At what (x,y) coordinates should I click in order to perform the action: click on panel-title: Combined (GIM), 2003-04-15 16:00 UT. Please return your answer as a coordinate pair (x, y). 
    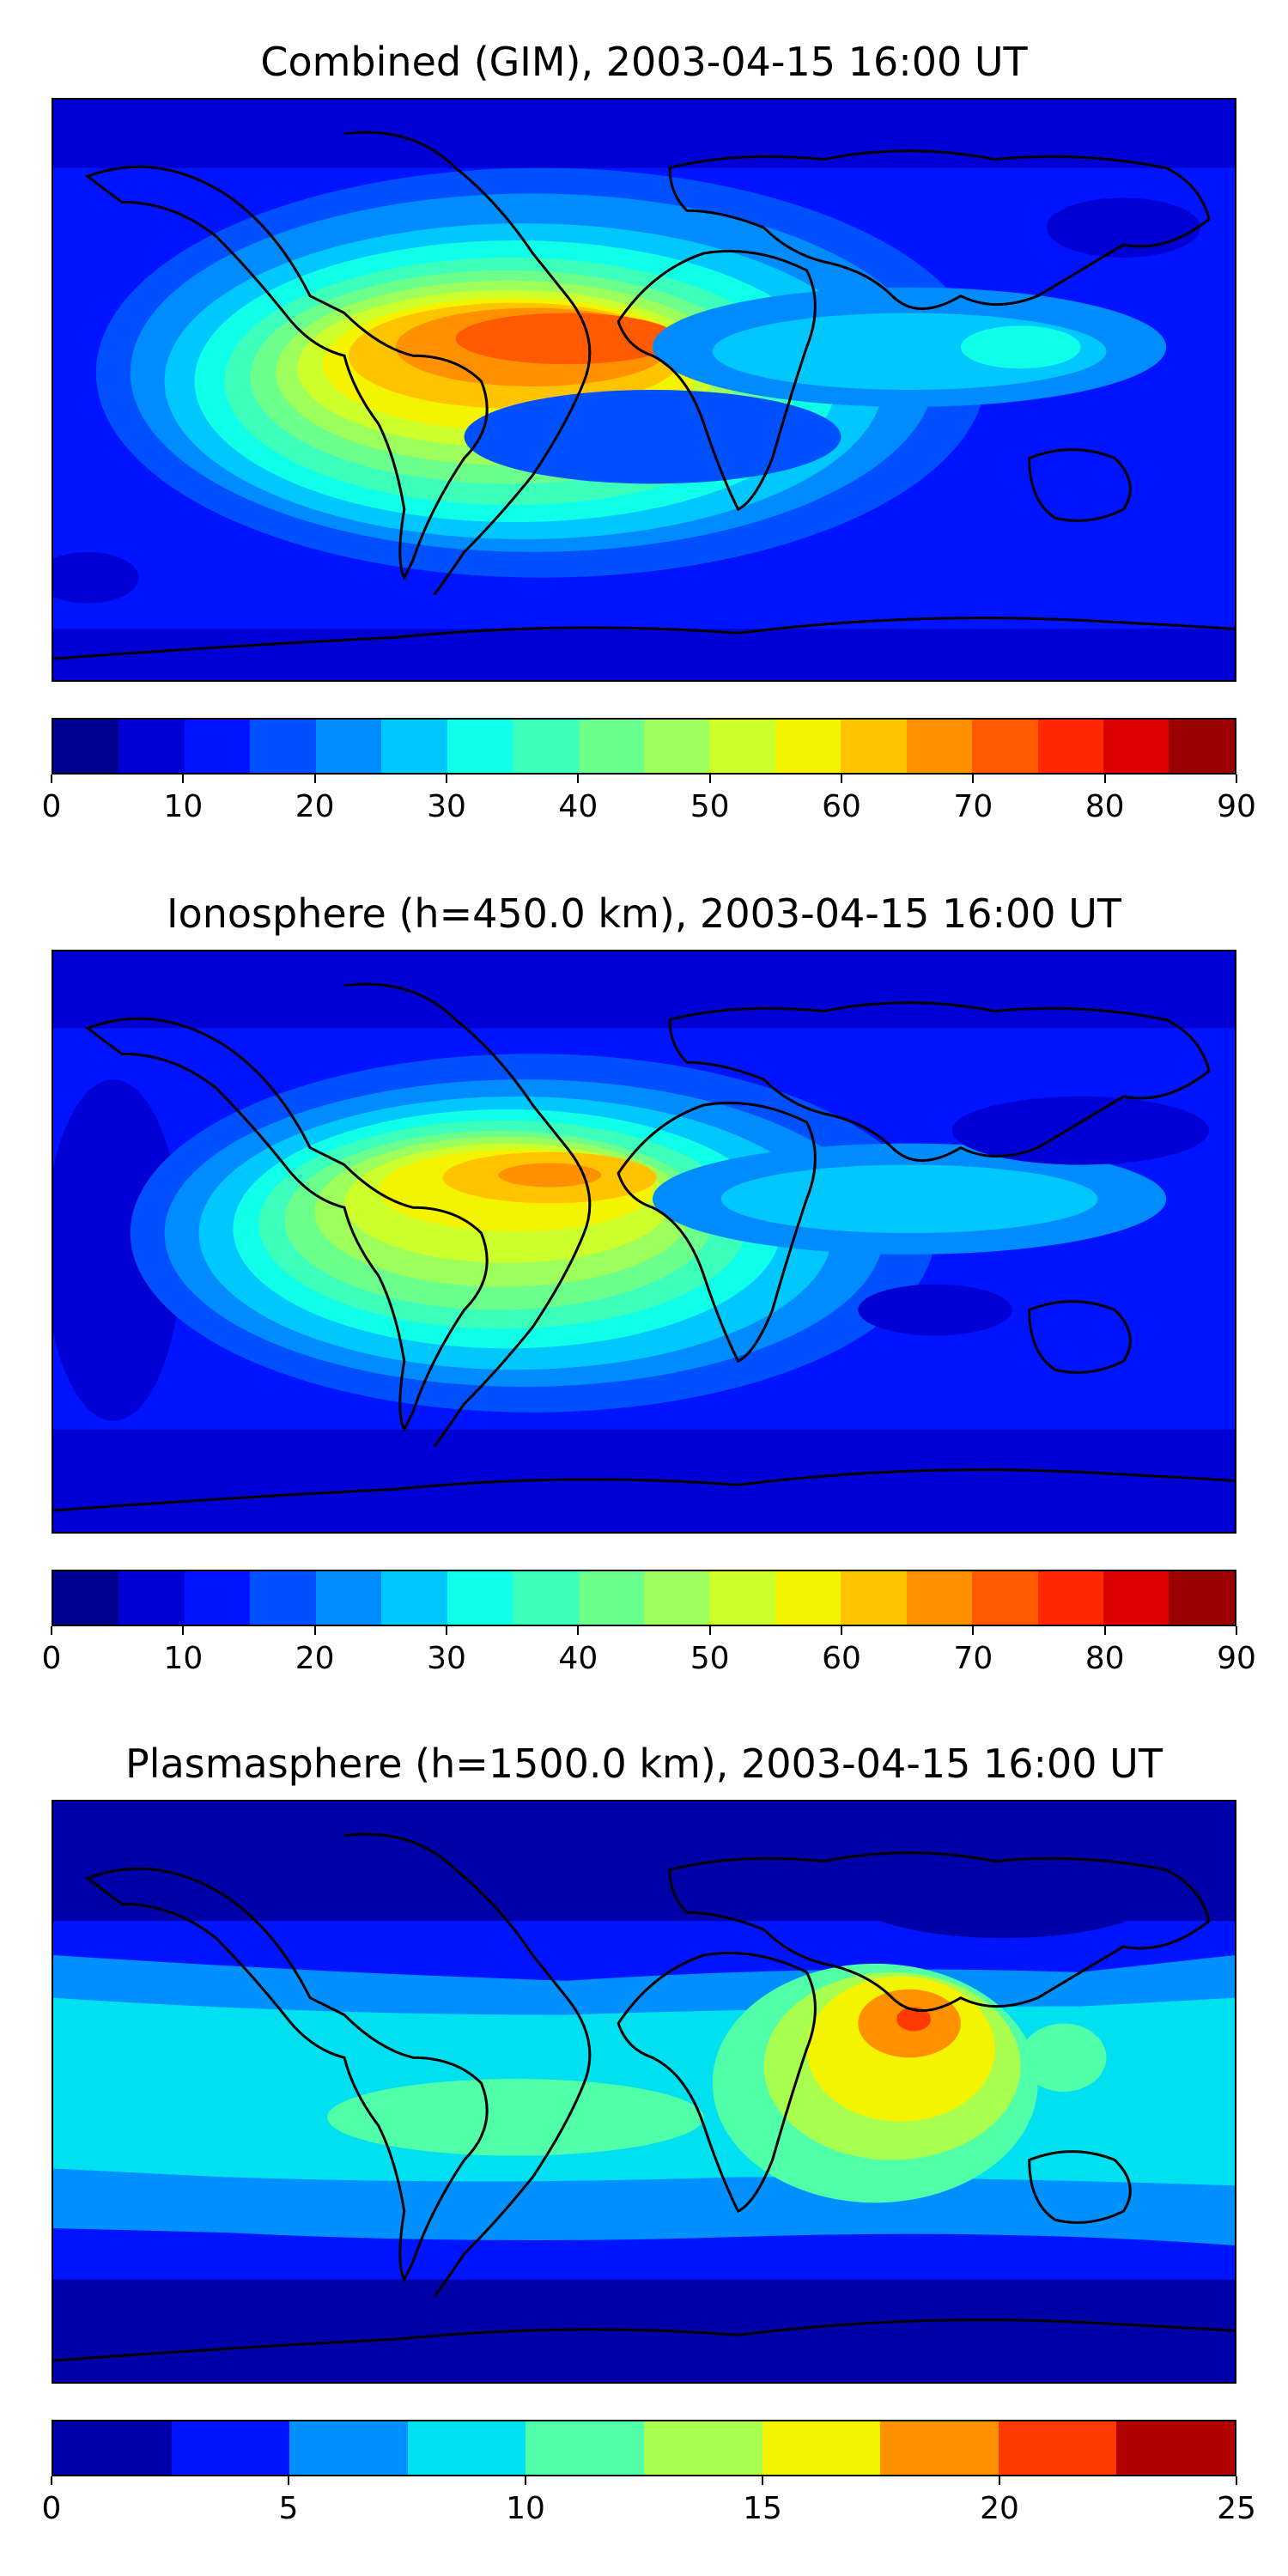
    Looking at the image, I should click on (644, 62).